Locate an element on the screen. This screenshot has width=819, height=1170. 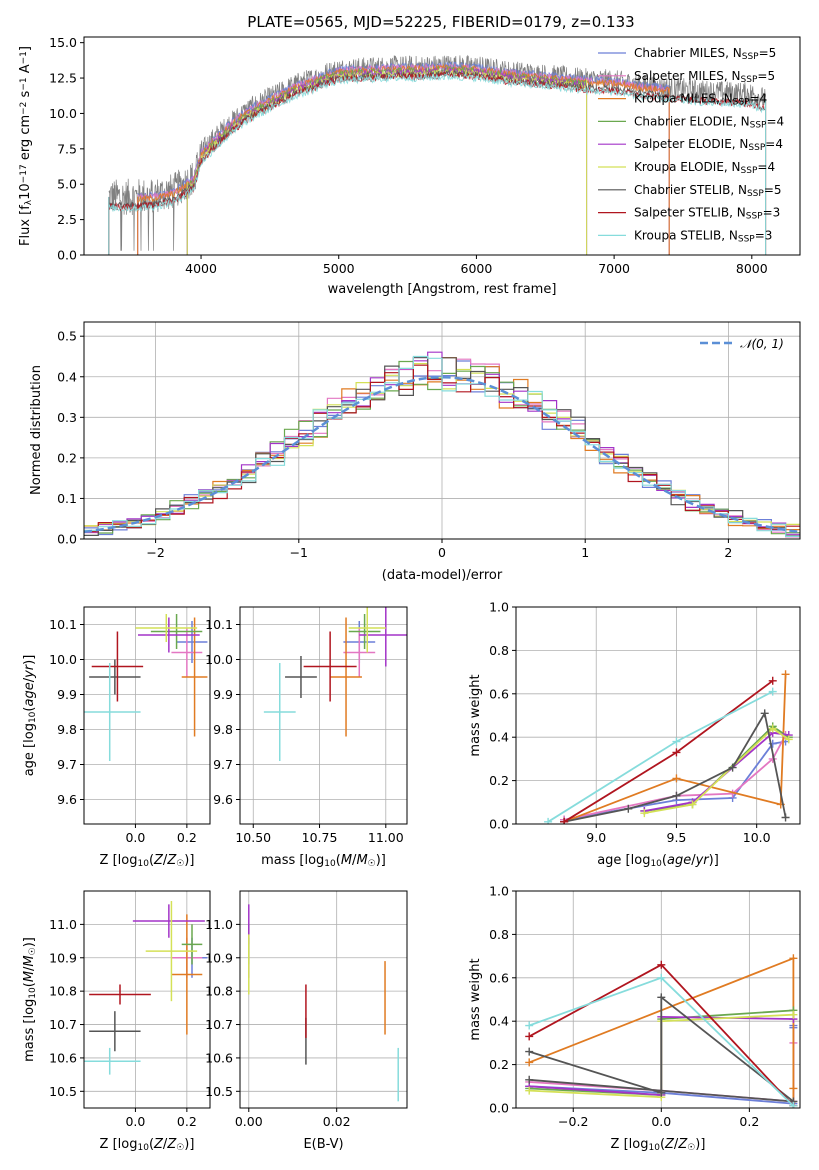
x-axis-label-part: yr is located at coordinates (703, 860).